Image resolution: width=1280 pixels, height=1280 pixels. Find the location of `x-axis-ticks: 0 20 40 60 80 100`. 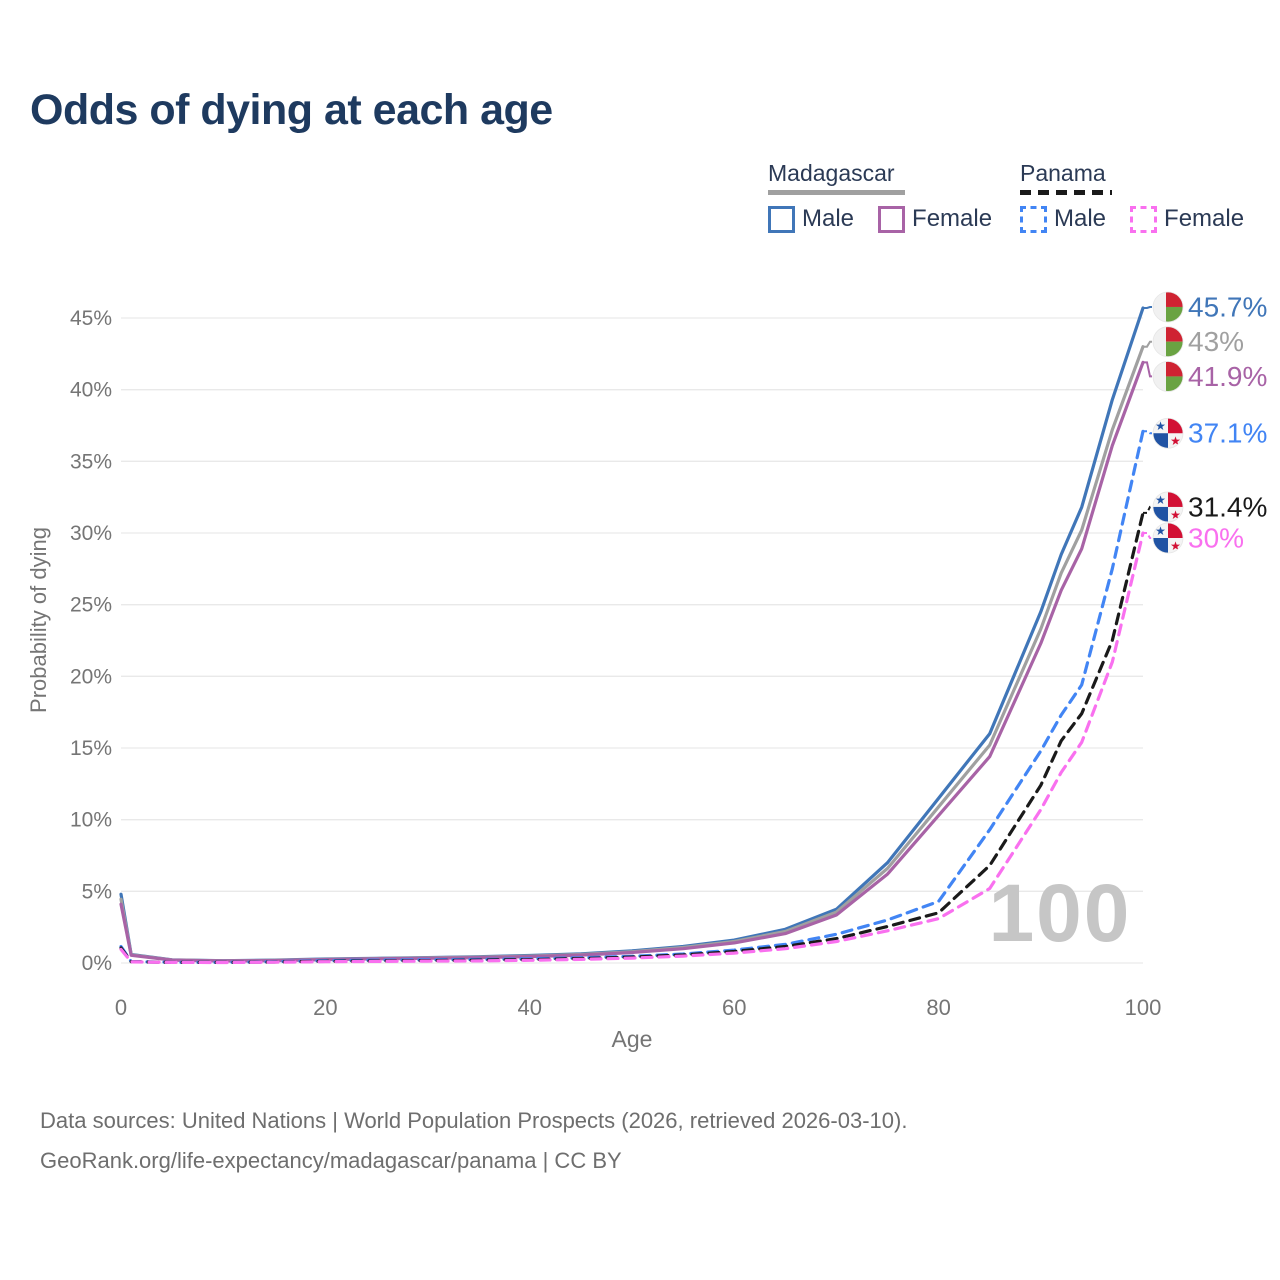

x-axis-ticks: 0 20 40 60 80 100 is located at coordinates (638, 1007).